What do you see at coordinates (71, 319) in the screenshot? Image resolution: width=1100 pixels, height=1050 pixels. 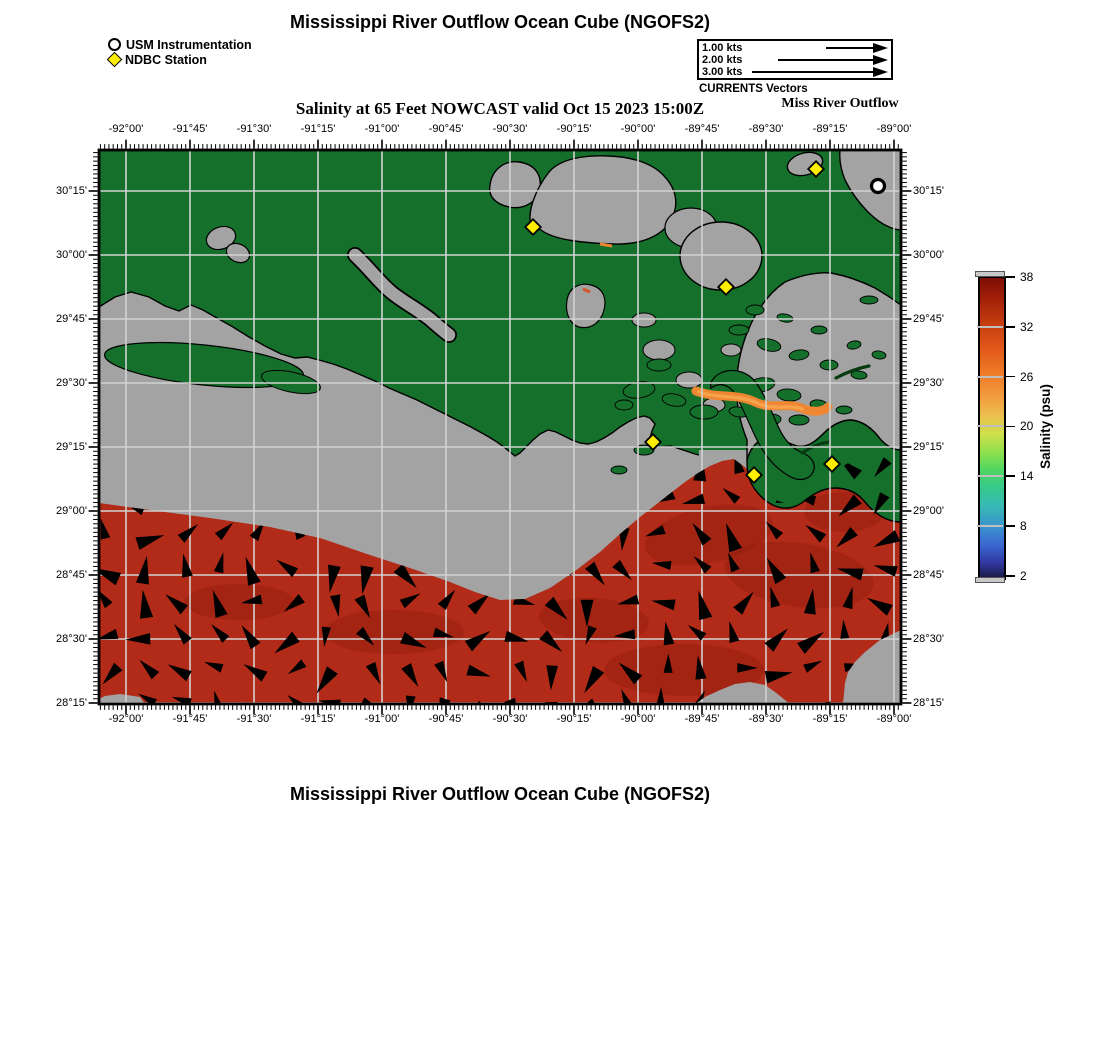 I see `y-axis-label-left-2: 29°45'` at bounding box center [71, 319].